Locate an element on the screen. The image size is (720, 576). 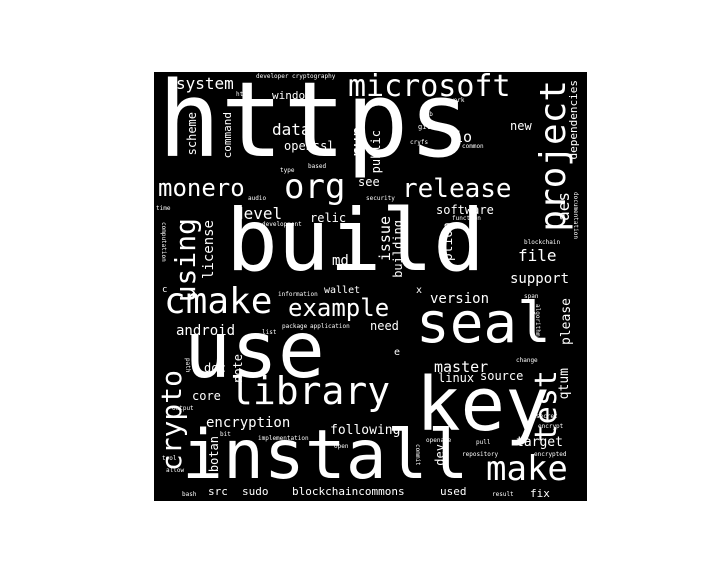
word-aes: aes is located at coordinates (563, 206).